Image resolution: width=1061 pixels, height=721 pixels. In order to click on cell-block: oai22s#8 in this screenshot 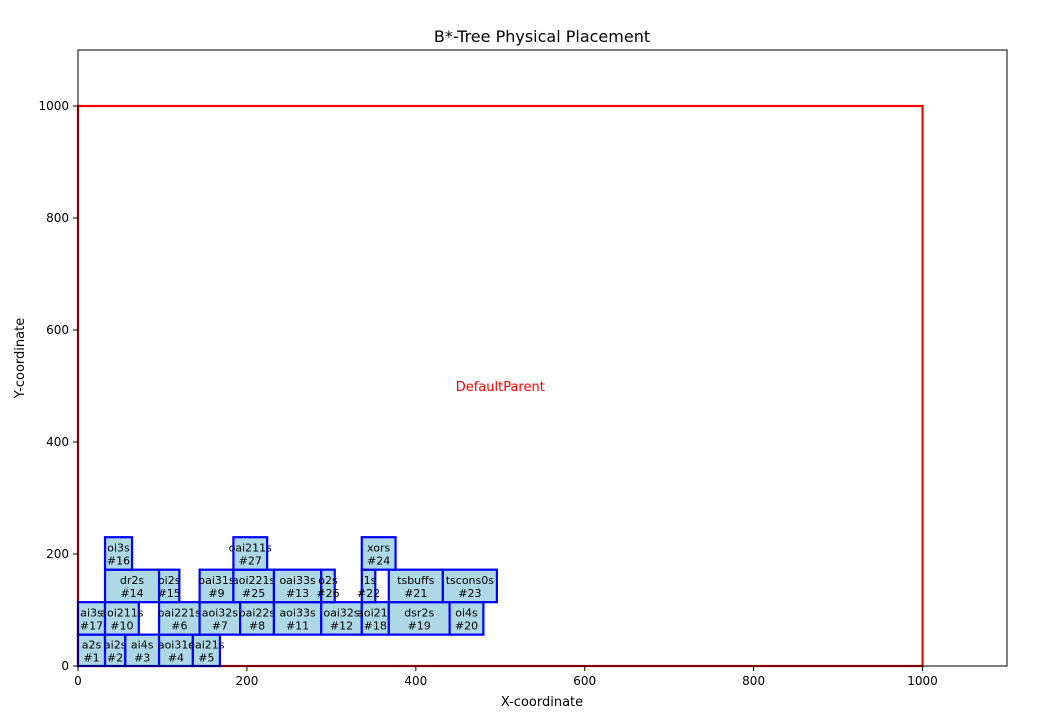, I will do `click(257, 618)`.